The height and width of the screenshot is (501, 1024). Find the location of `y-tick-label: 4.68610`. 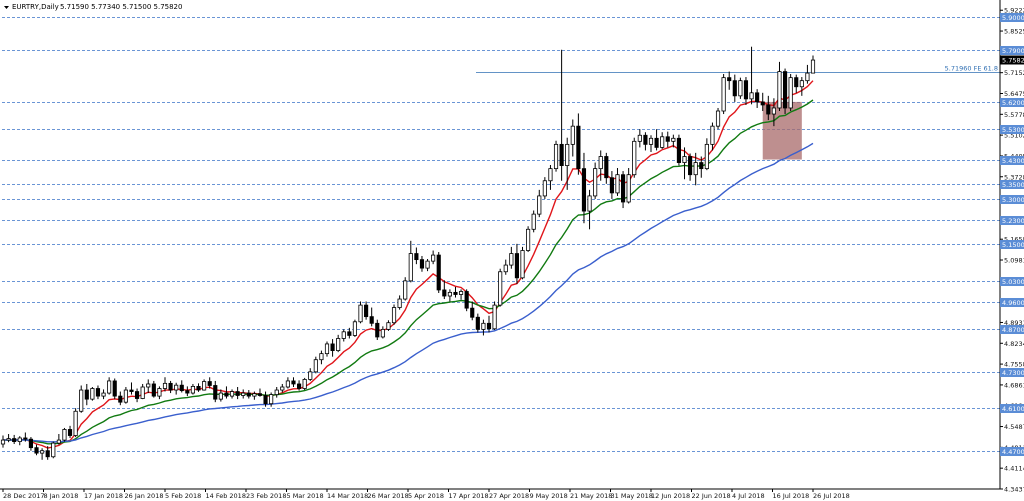

y-tick-label: 4.68610 is located at coordinates (1014, 385).